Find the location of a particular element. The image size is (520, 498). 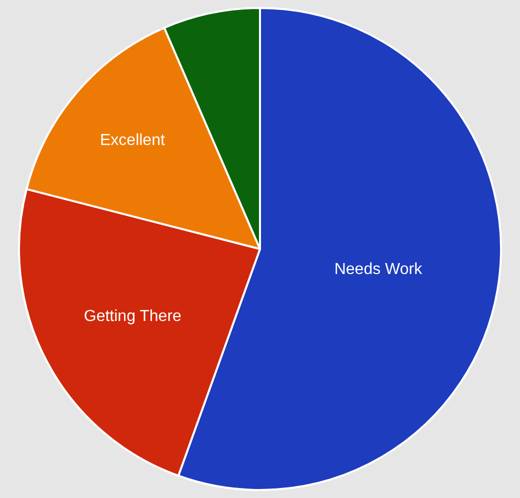

slice-label: Getting There is located at coordinates (133, 316).